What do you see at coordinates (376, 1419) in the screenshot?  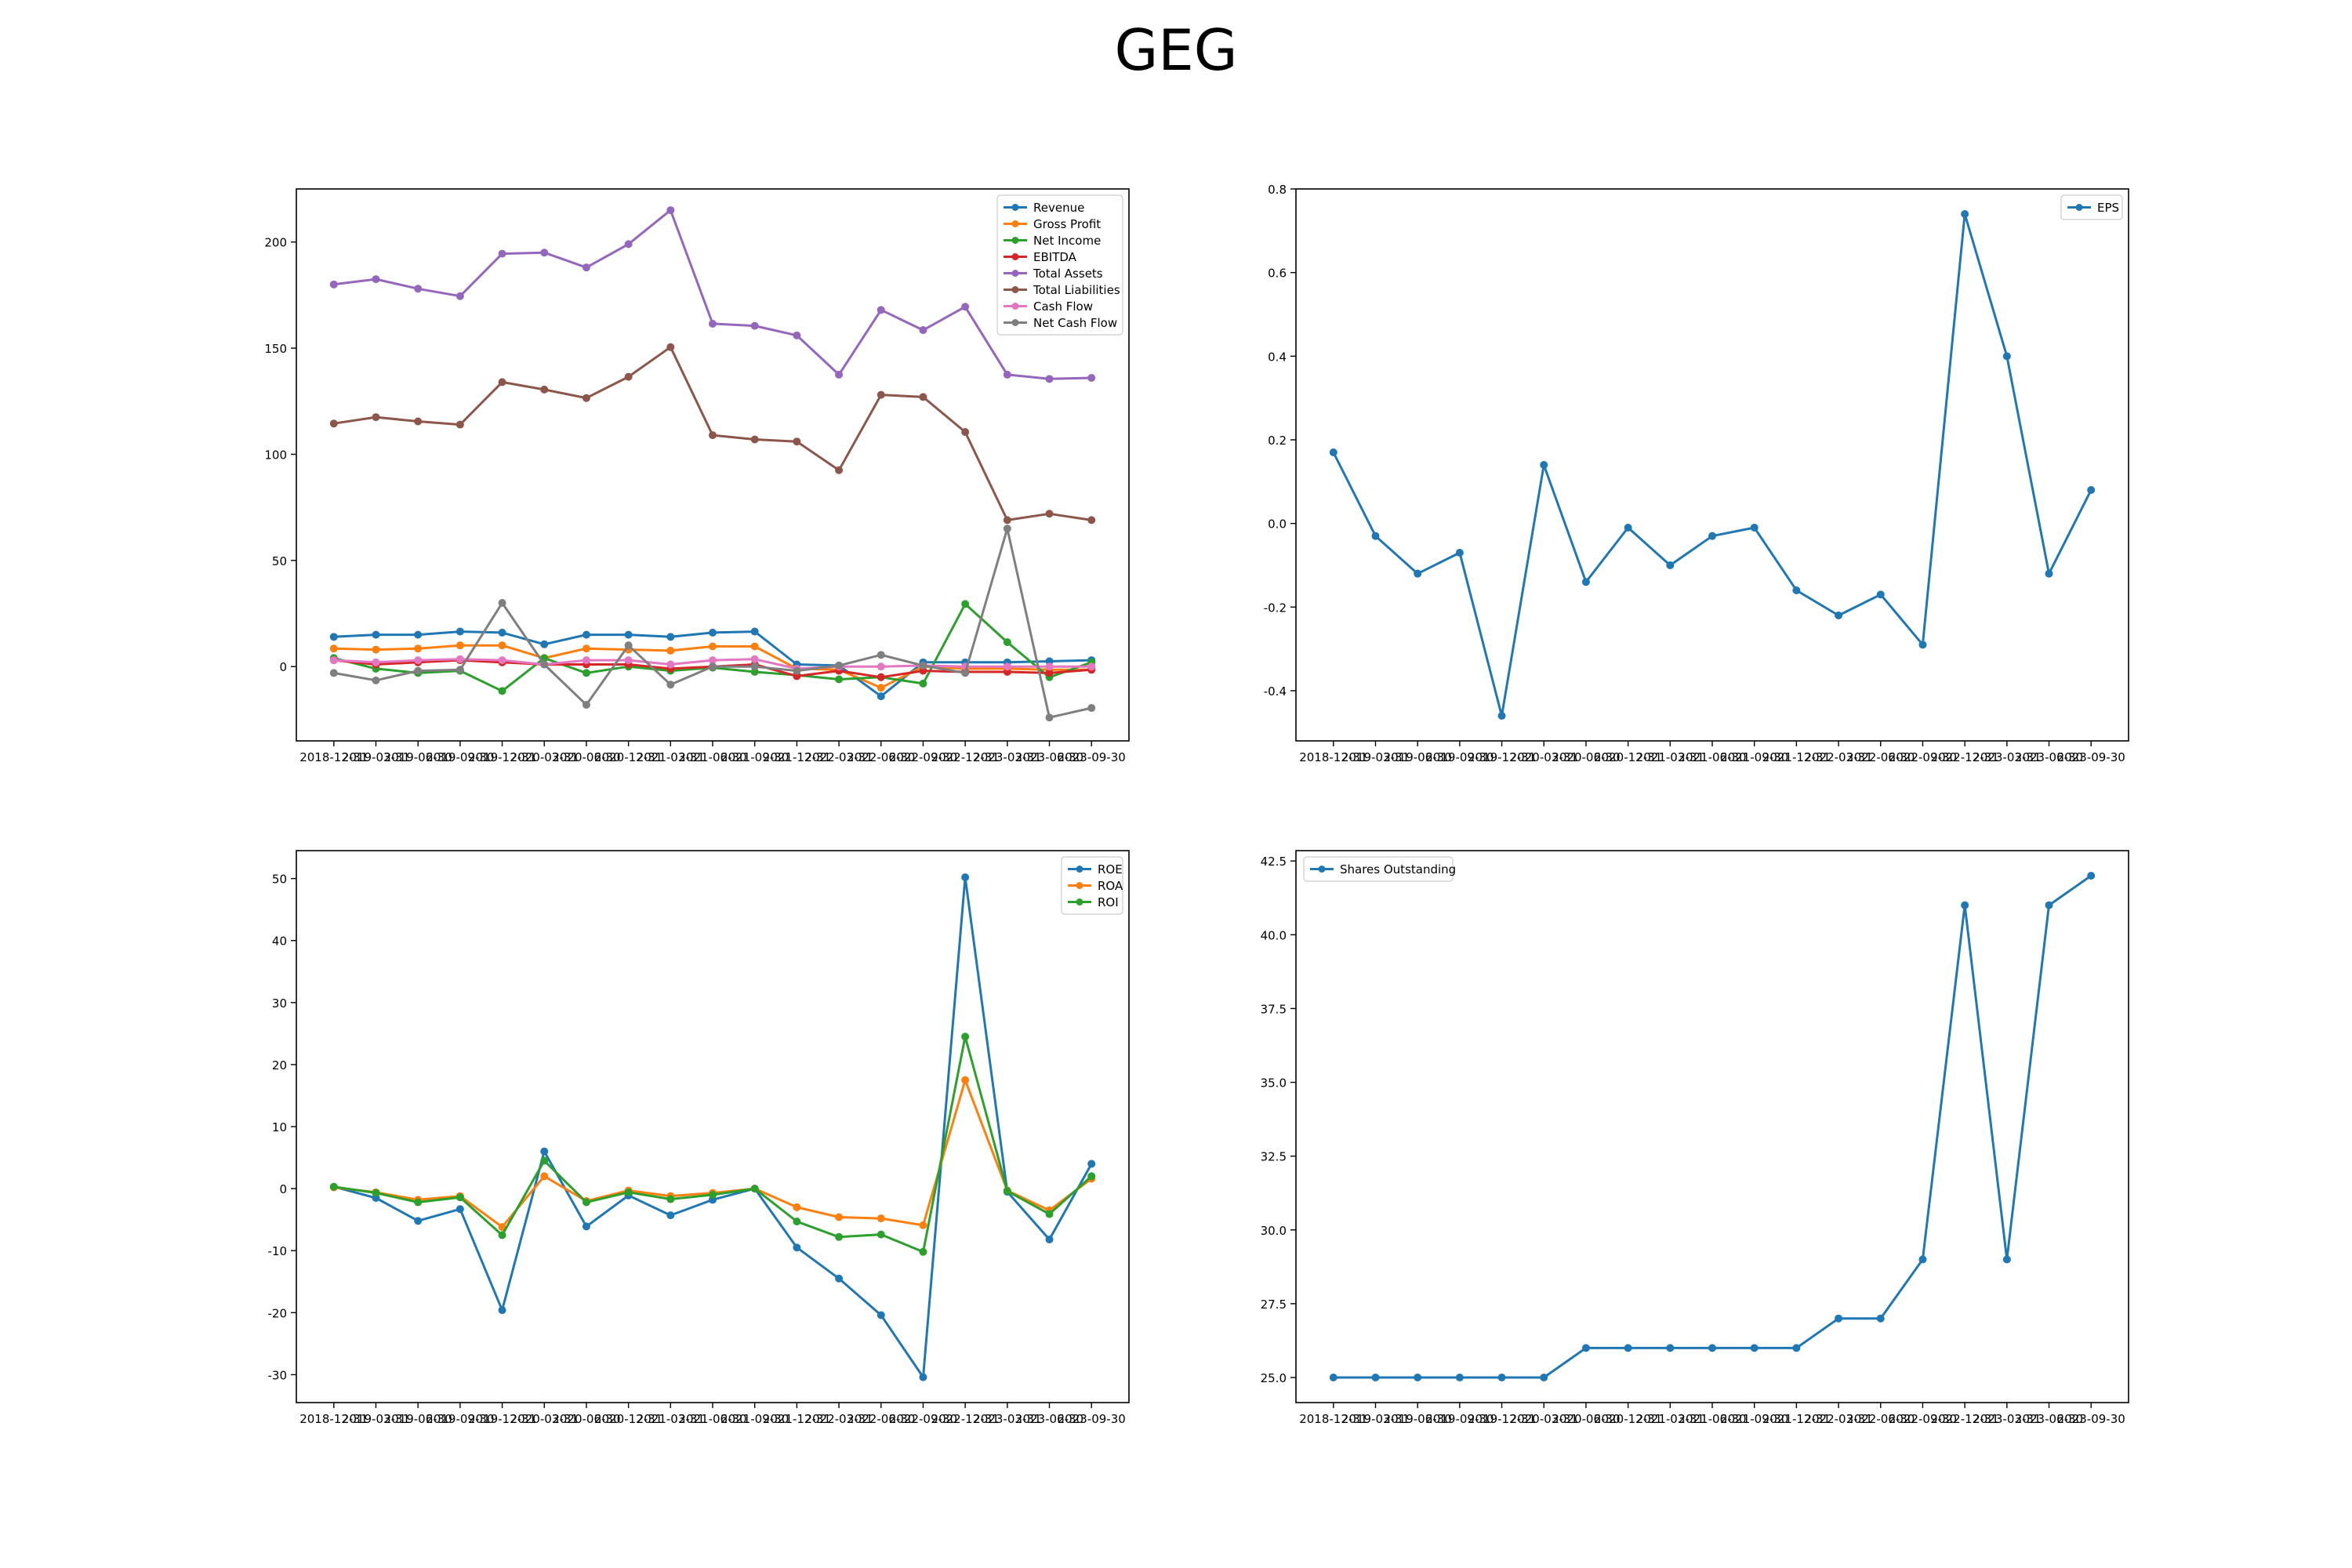 I see `x-tick-label: 2019-03-31` at bounding box center [376, 1419].